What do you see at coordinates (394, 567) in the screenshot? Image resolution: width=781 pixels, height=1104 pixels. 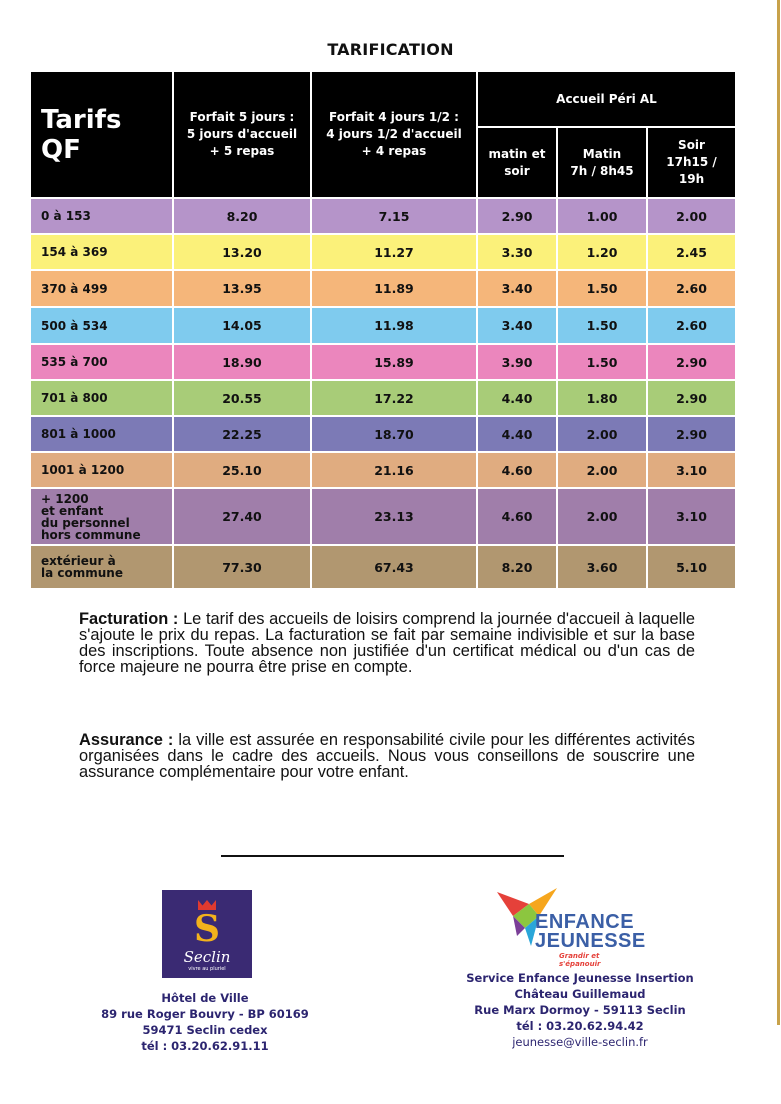 I see `forfait-4-5-cell: 67.43` at bounding box center [394, 567].